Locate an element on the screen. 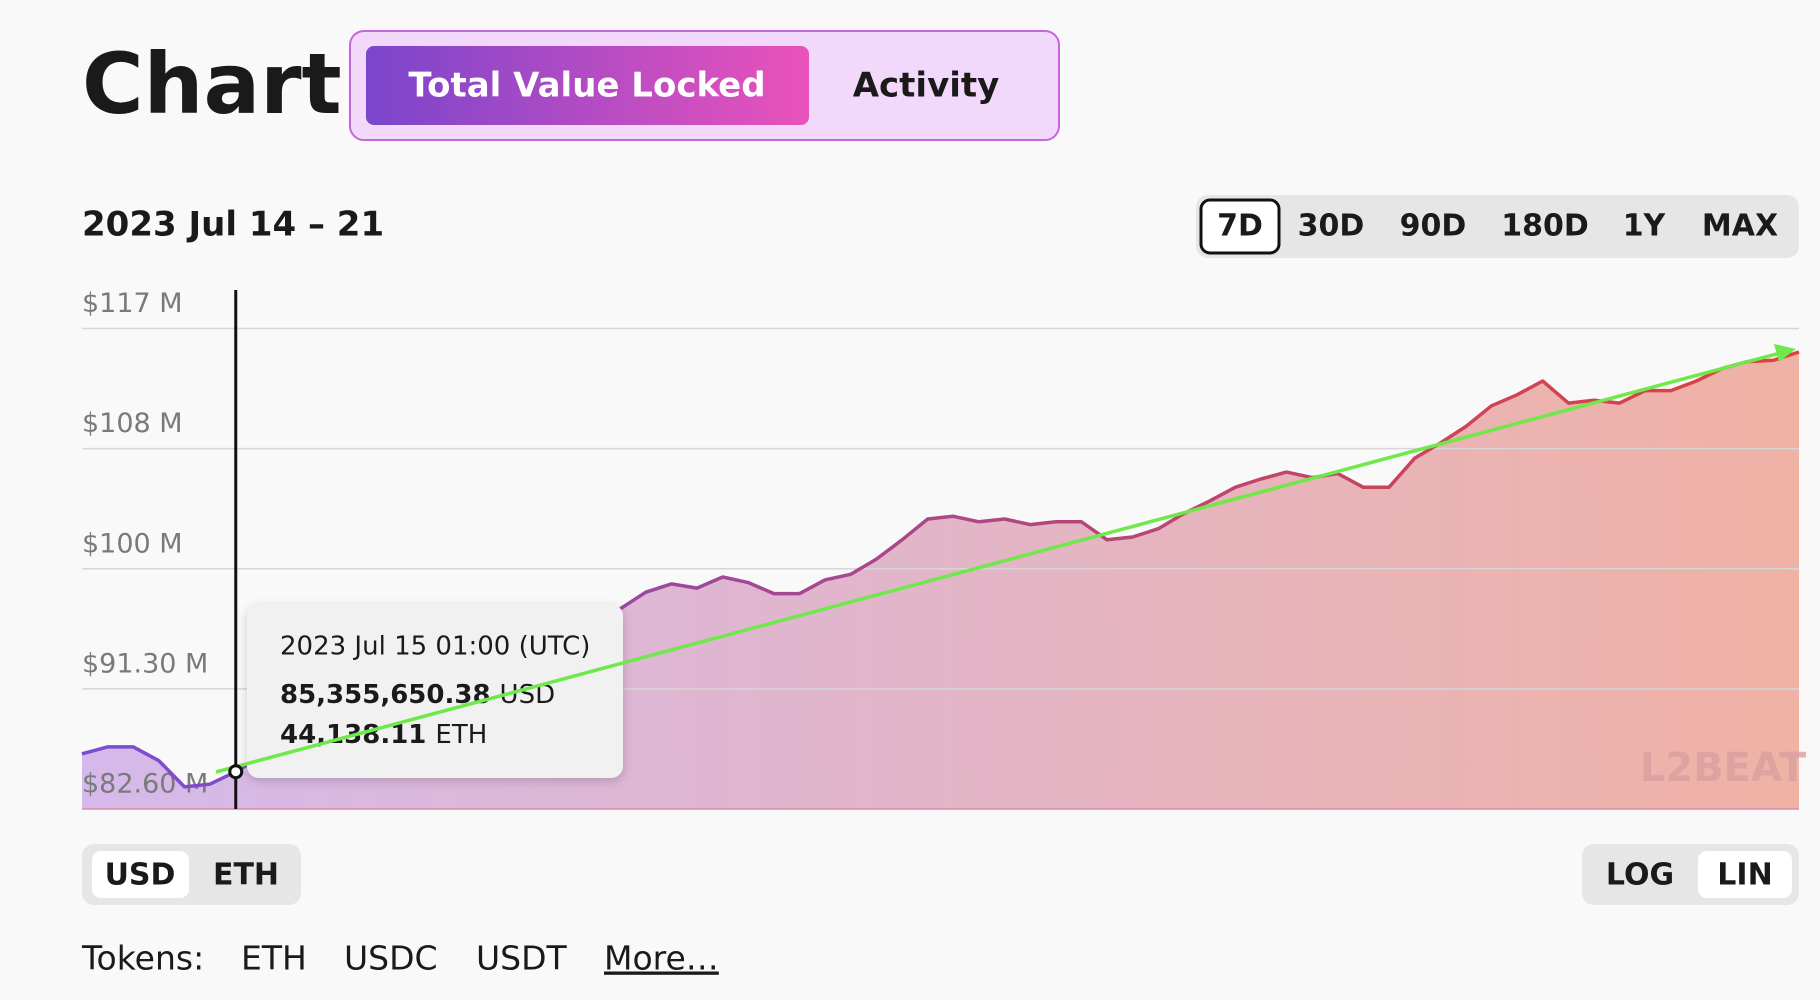 The width and height of the screenshot is (1820, 1000). hover-point is located at coordinates (236, 772).